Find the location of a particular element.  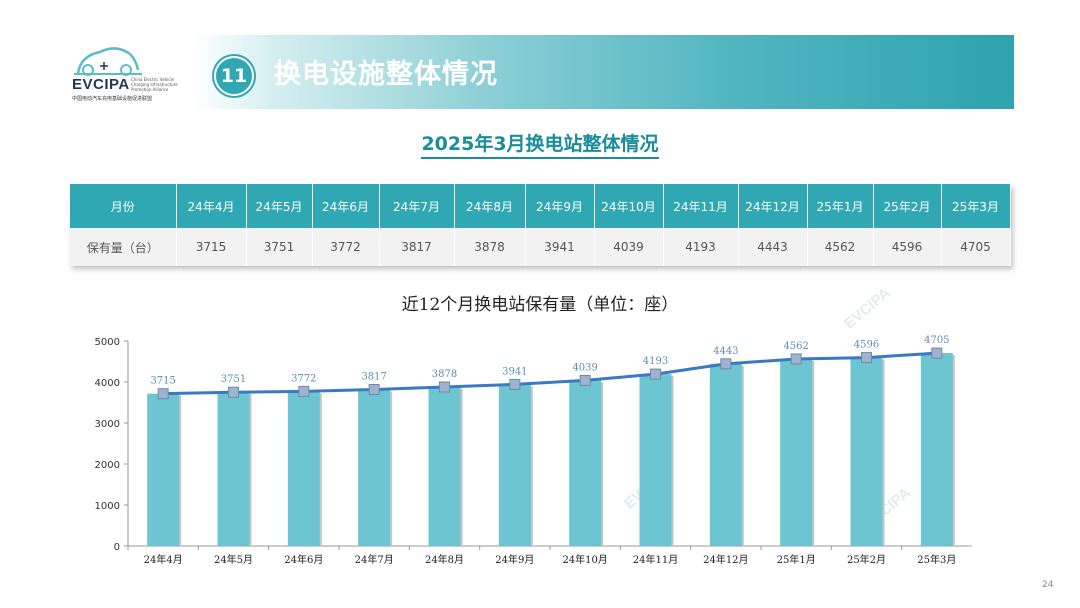

chart-title: 近12个月换电站保有量（单位：座） is located at coordinates (540, 305).